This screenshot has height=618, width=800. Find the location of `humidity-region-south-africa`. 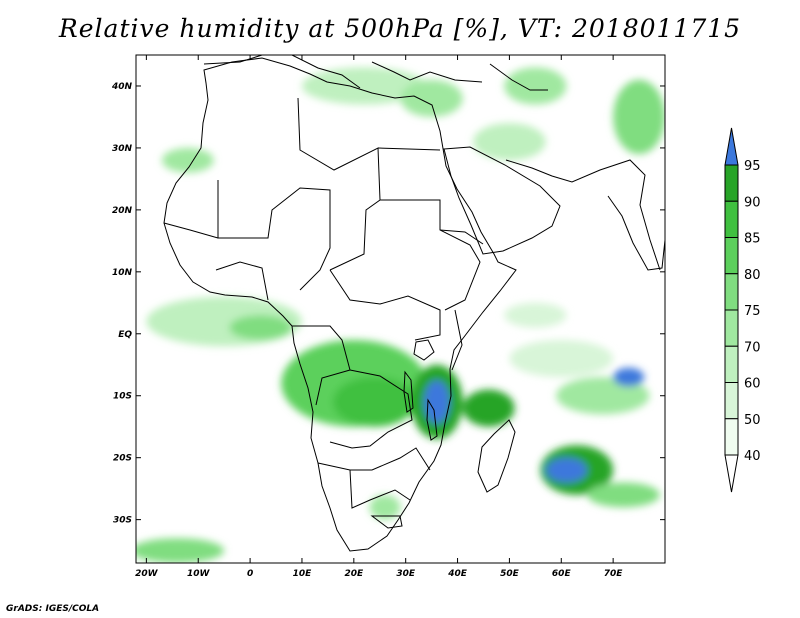

humidity-region-south-africa is located at coordinates (385, 507).